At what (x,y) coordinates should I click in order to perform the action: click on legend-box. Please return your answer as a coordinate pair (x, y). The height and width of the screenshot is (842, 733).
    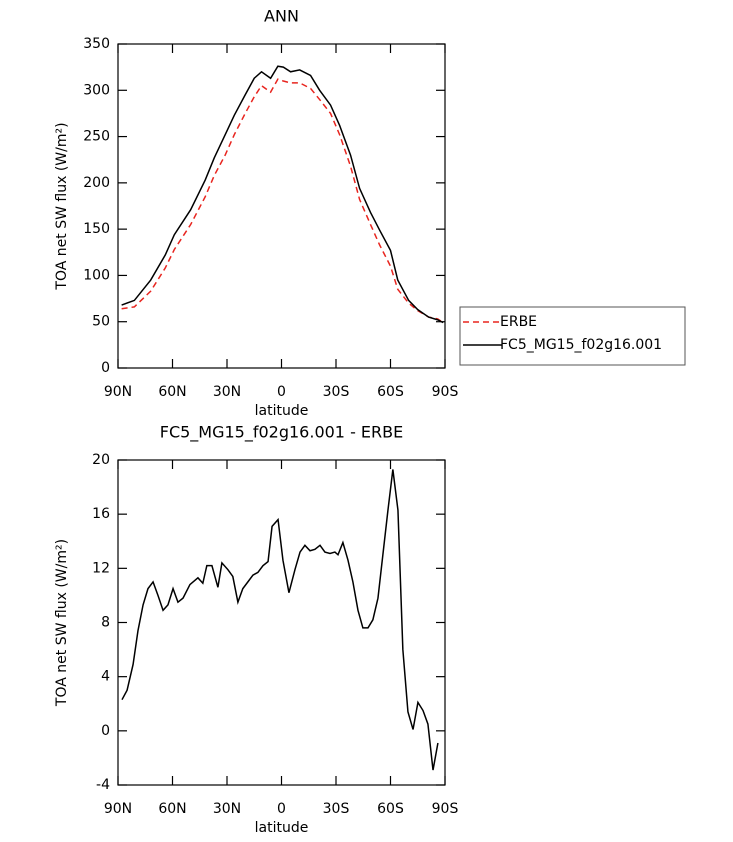
    Looking at the image, I should click on (572, 336).